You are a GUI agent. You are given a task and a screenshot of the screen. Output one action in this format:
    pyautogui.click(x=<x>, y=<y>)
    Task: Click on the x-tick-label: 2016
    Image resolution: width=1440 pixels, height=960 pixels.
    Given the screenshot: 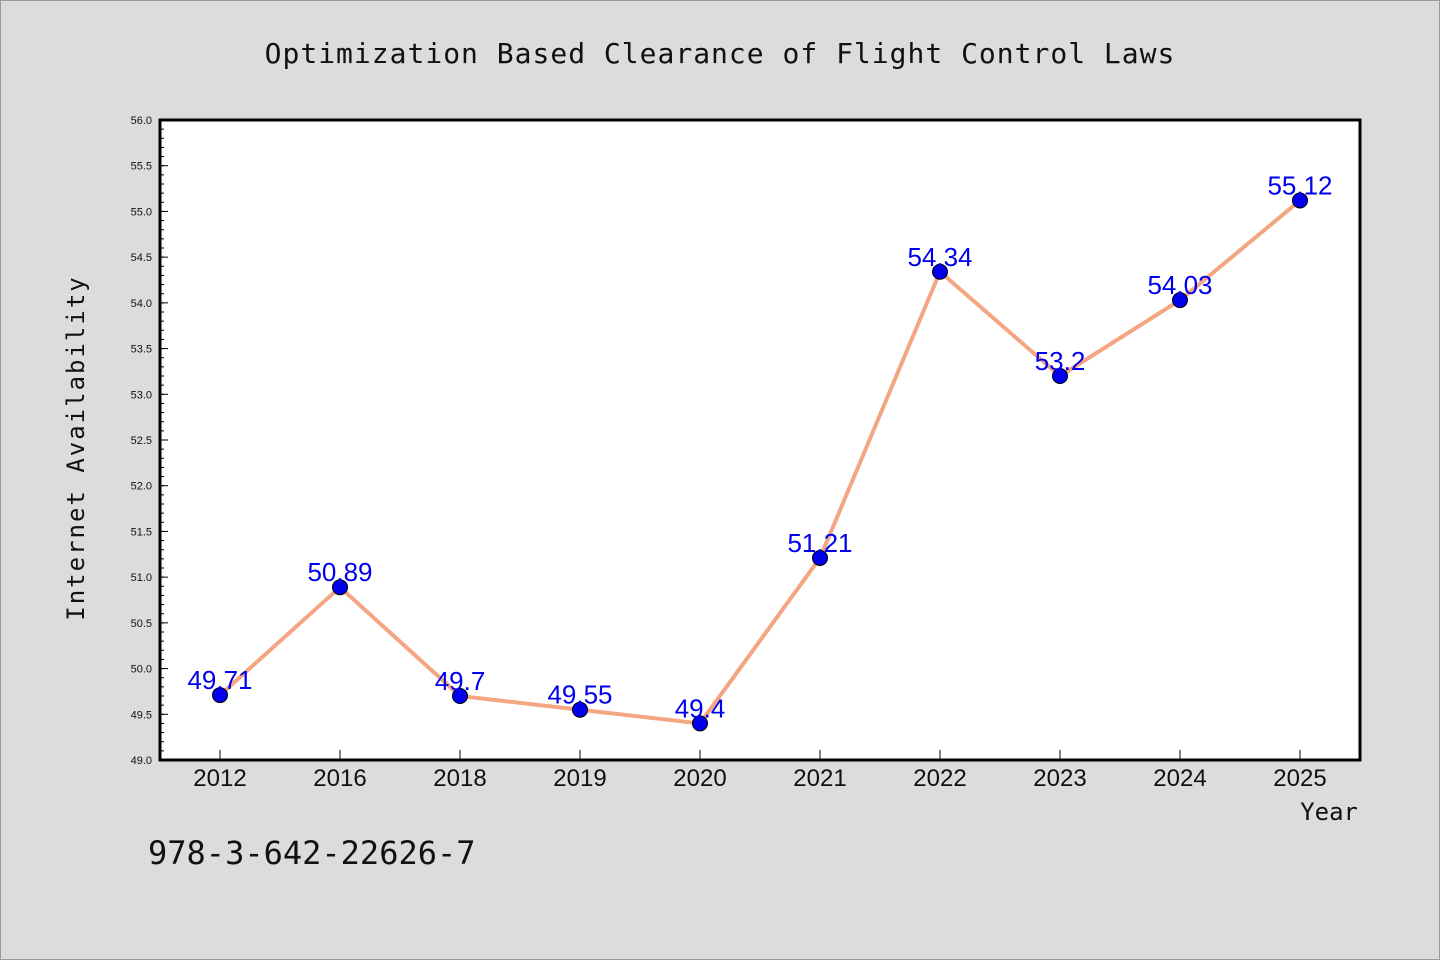 What is the action you would take?
    pyautogui.click(x=339, y=778)
    